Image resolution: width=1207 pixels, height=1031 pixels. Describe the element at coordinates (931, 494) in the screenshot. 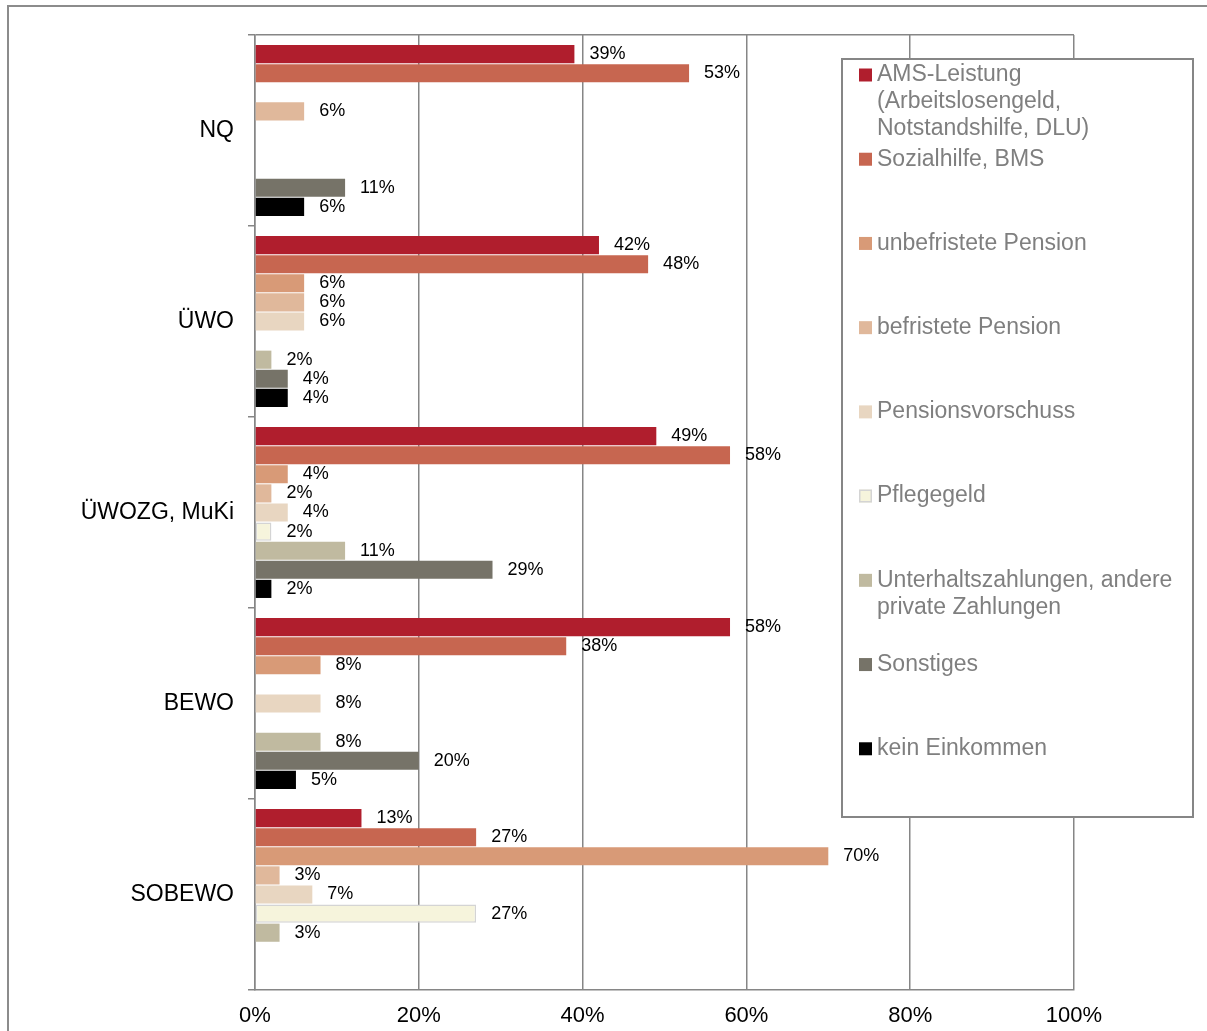

I see `legend-label: Pflegegeld` at that location.